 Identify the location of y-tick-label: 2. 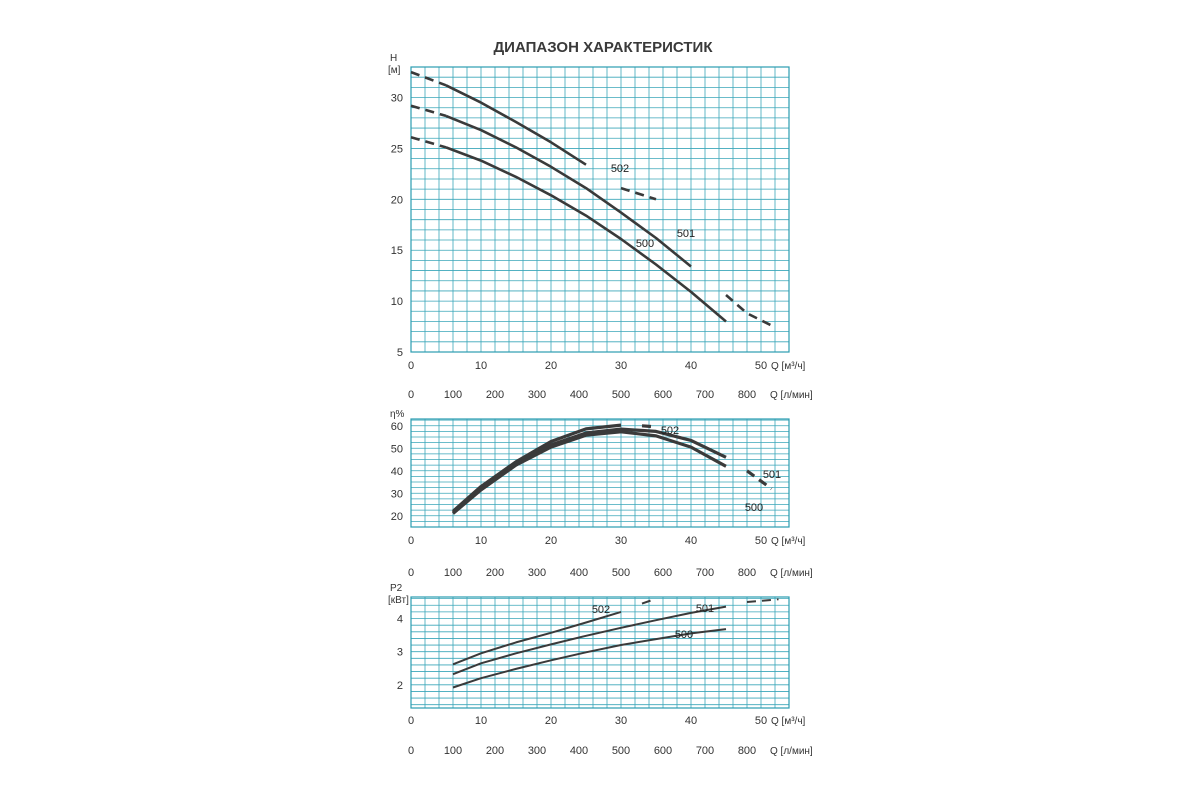
(400, 686).